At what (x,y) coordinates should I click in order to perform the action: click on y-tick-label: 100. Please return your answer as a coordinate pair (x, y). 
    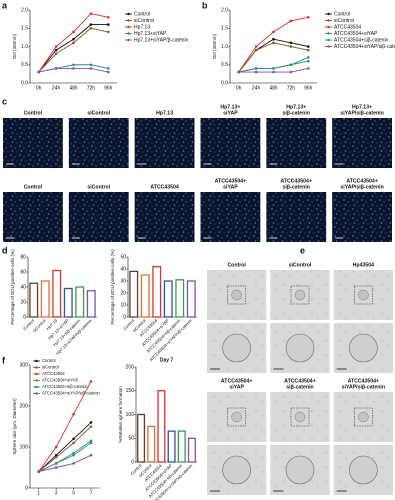
    Looking at the image, I should click on (24, 447).